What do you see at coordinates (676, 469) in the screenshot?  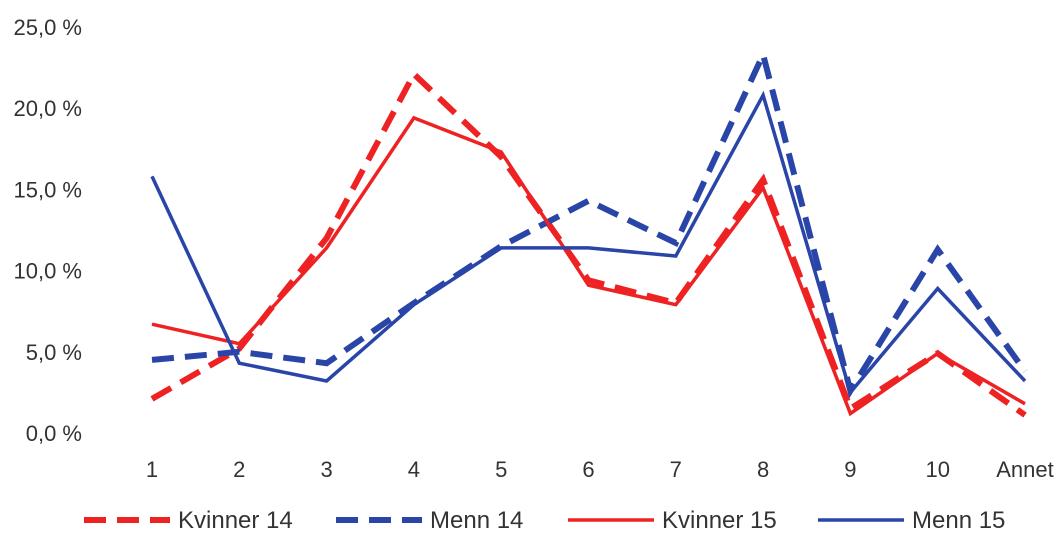 I see `x-tick-label: 7` at bounding box center [676, 469].